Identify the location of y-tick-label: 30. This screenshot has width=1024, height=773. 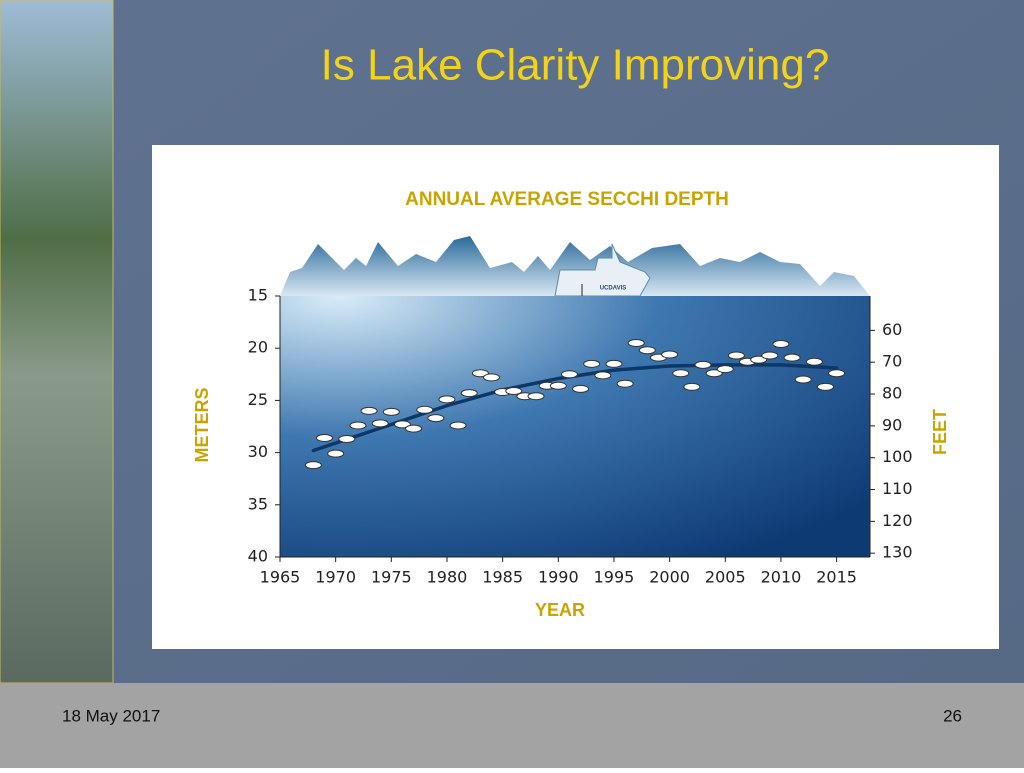
(258, 451).